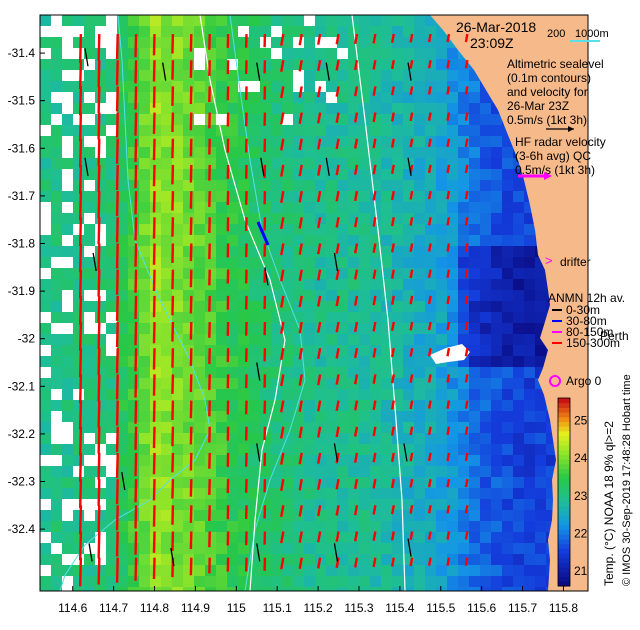 The height and width of the screenshot is (630, 640). I want to click on altimetry-arrow, so click(336, 552).